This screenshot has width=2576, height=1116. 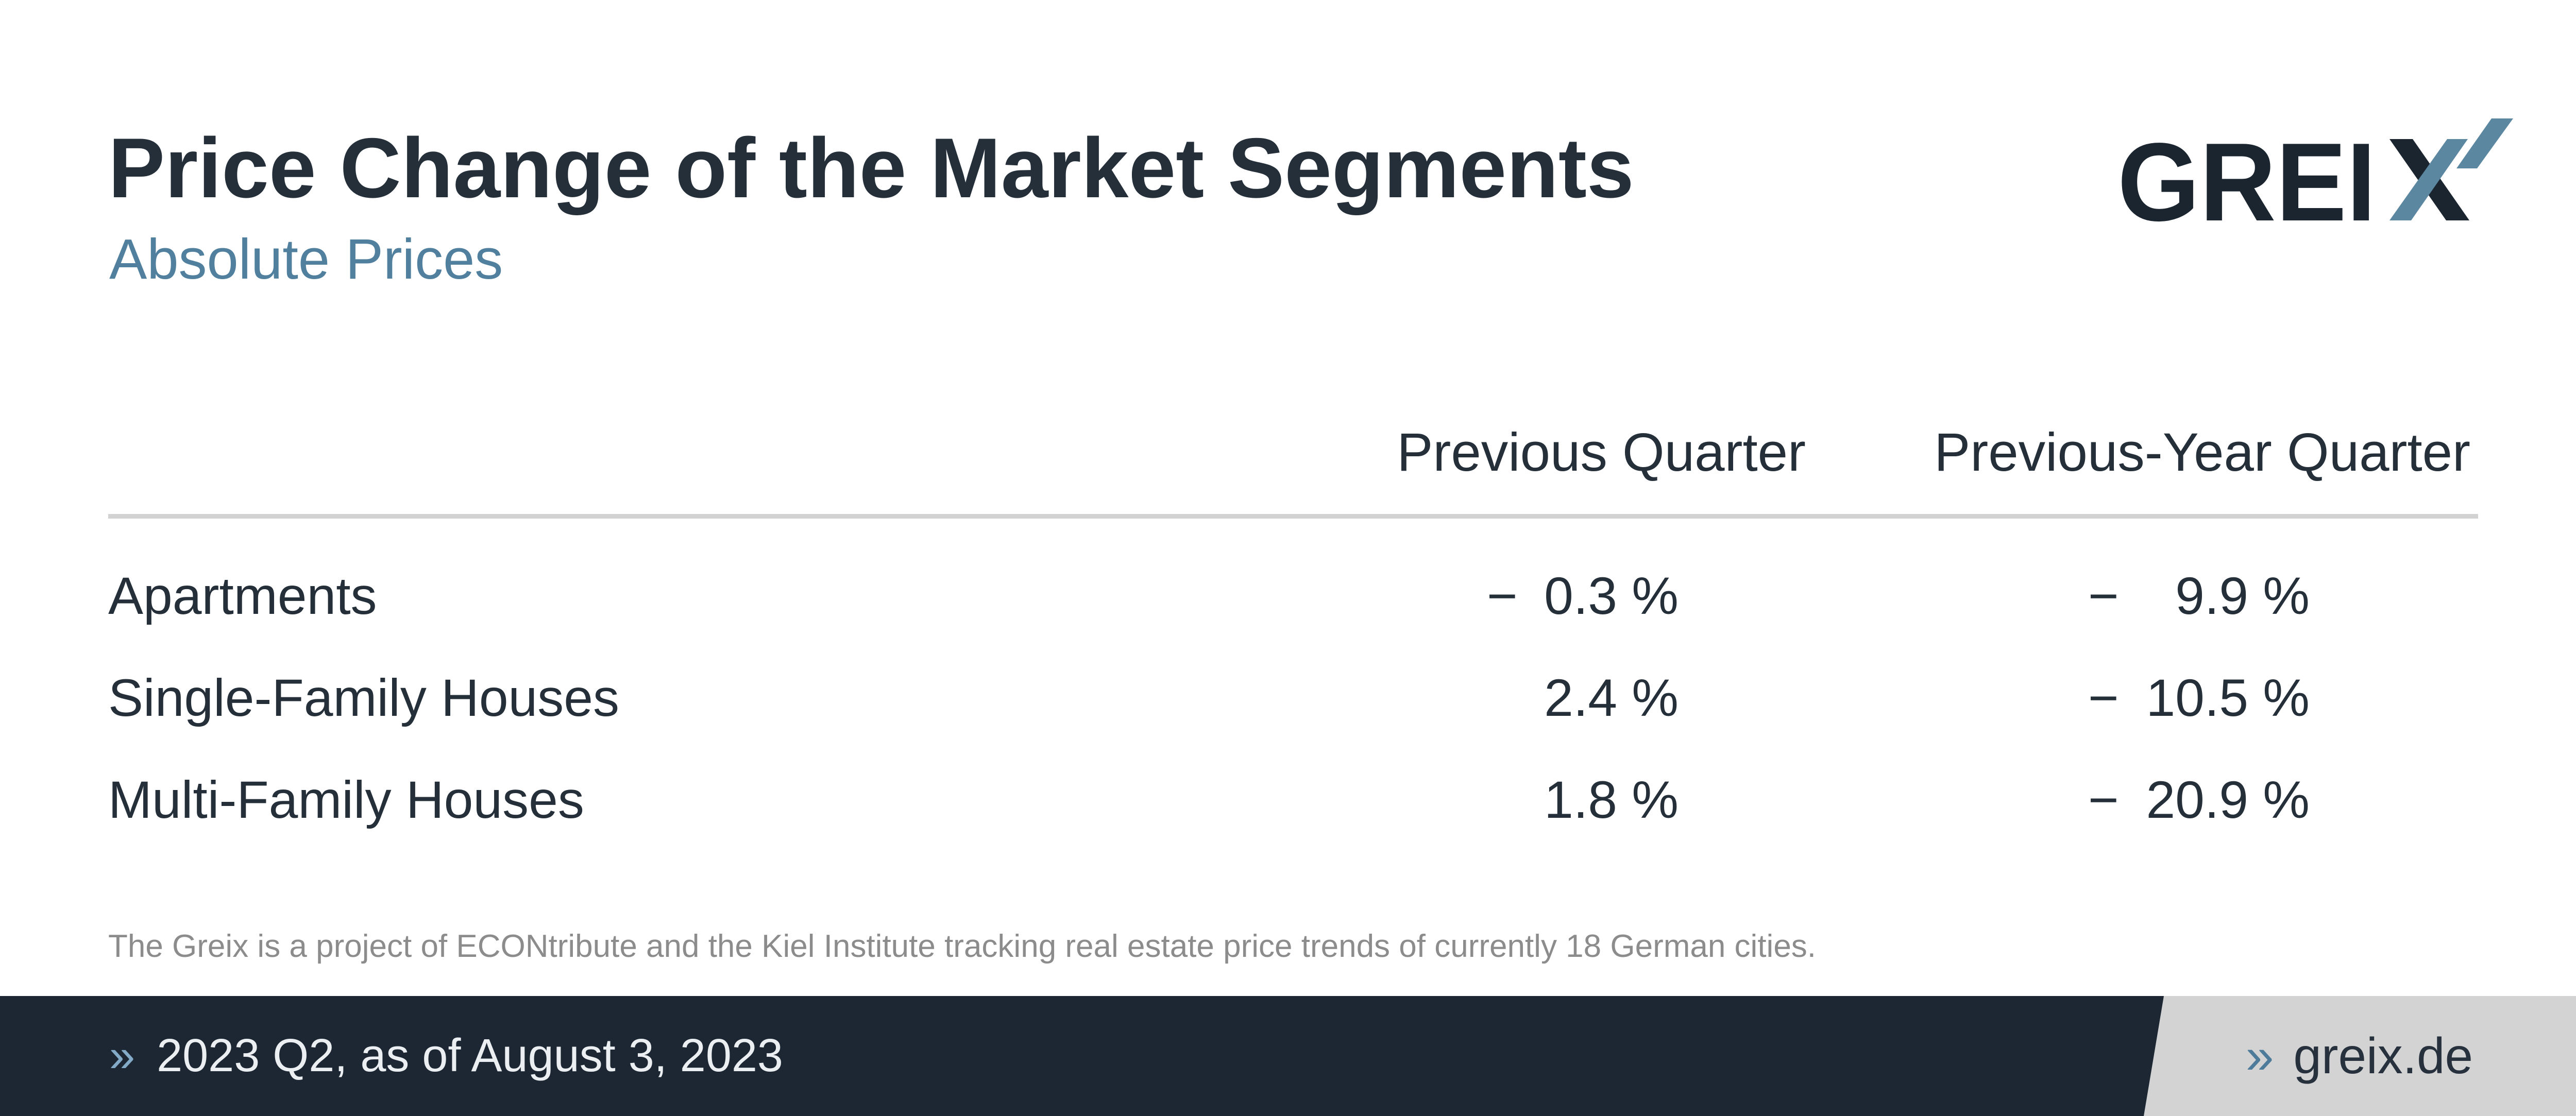 I want to click on footer-site-panel: » greix.de, so click(x=2360, y=1056).